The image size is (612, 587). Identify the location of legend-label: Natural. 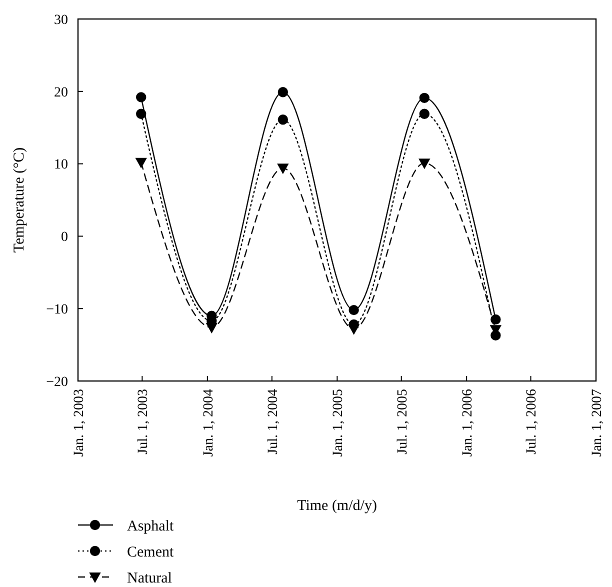
(149, 578).